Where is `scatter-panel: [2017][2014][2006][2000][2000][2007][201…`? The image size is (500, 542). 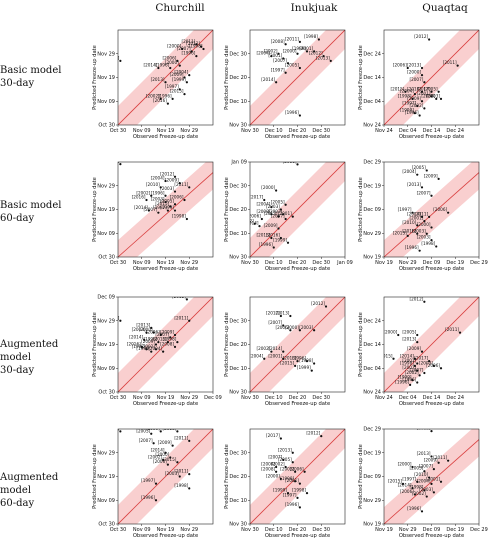
scatter-panel: [2017][2014][2006][2000][2000][2007][201… is located at coordinates (153, 84).